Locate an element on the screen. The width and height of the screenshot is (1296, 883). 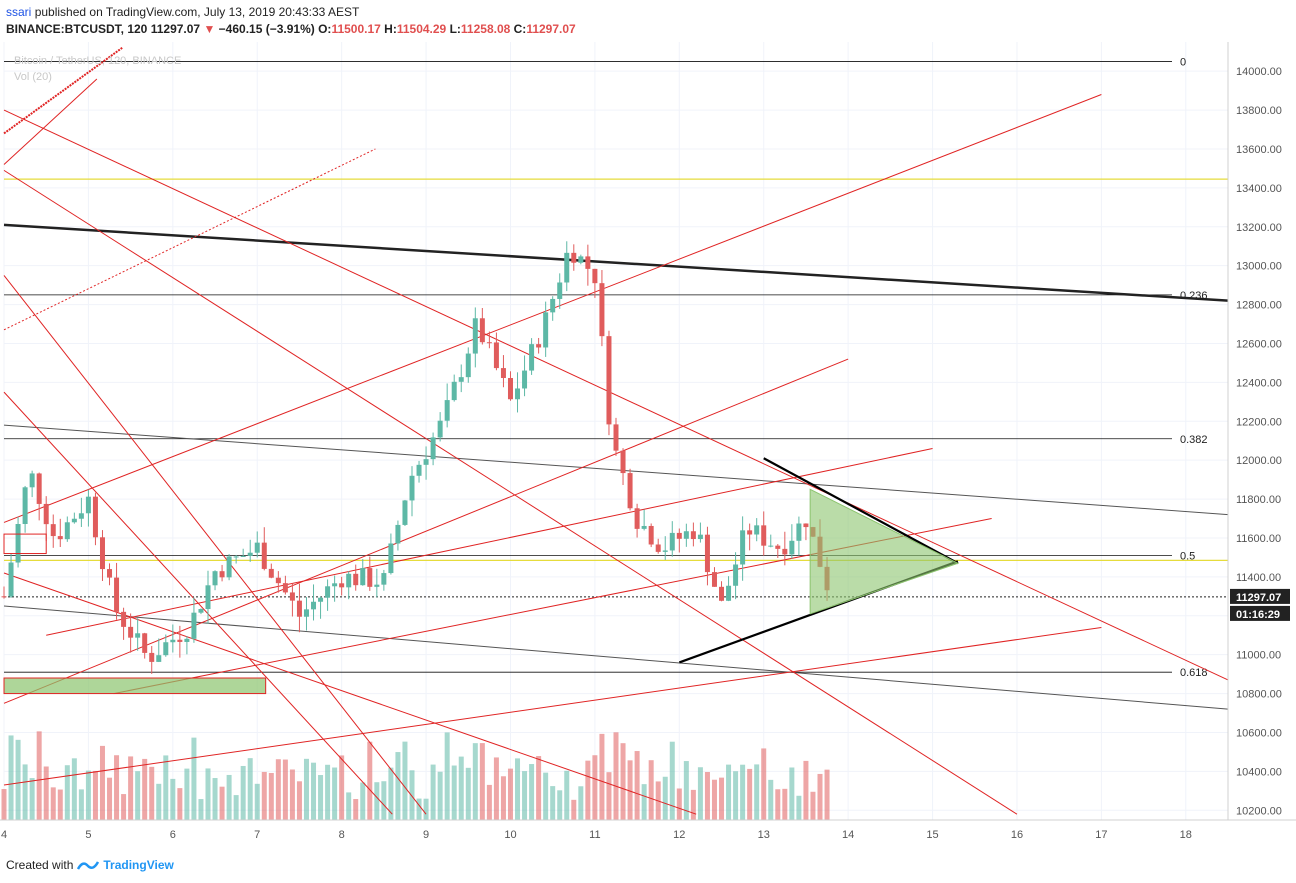
gray-trendline-upper is located at coordinates (616, 470).